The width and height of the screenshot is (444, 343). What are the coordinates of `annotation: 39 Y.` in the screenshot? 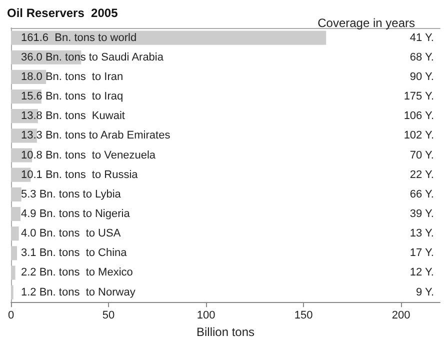 It's located at (422, 214).